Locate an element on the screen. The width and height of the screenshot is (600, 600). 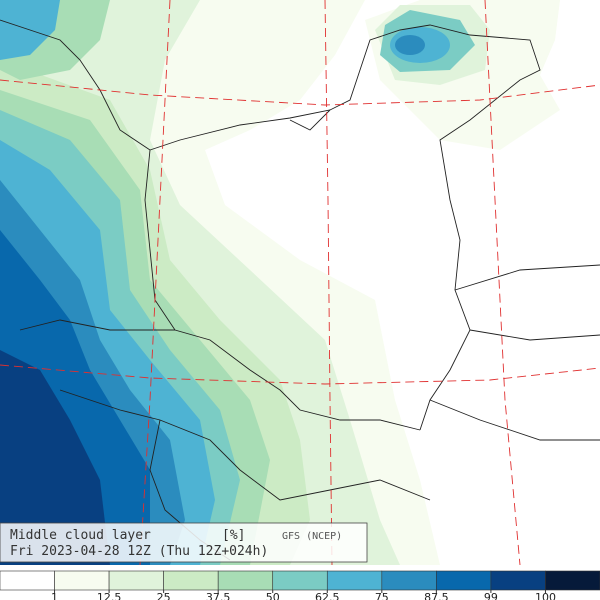
colorbar-label: 37.5 is located at coordinates (218, 595).